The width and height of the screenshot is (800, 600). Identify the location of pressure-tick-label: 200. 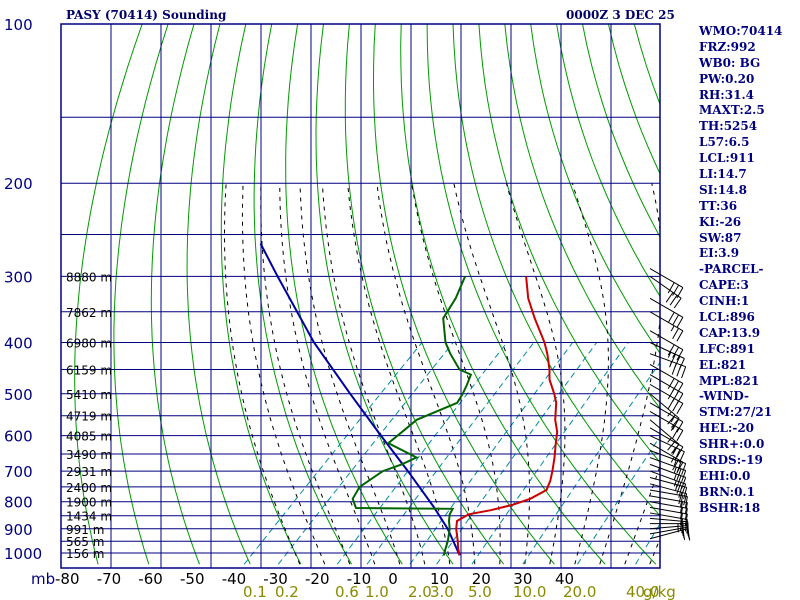
(18, 184).